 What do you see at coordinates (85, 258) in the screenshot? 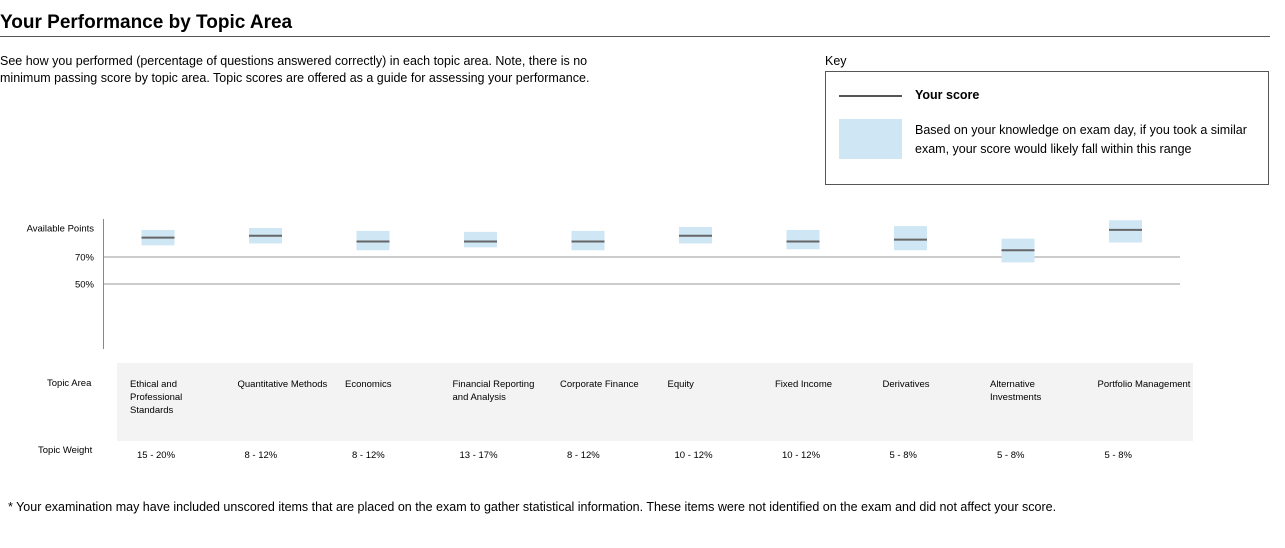
I see `y-tick-label: 70%` at bounding box center [85, 258].